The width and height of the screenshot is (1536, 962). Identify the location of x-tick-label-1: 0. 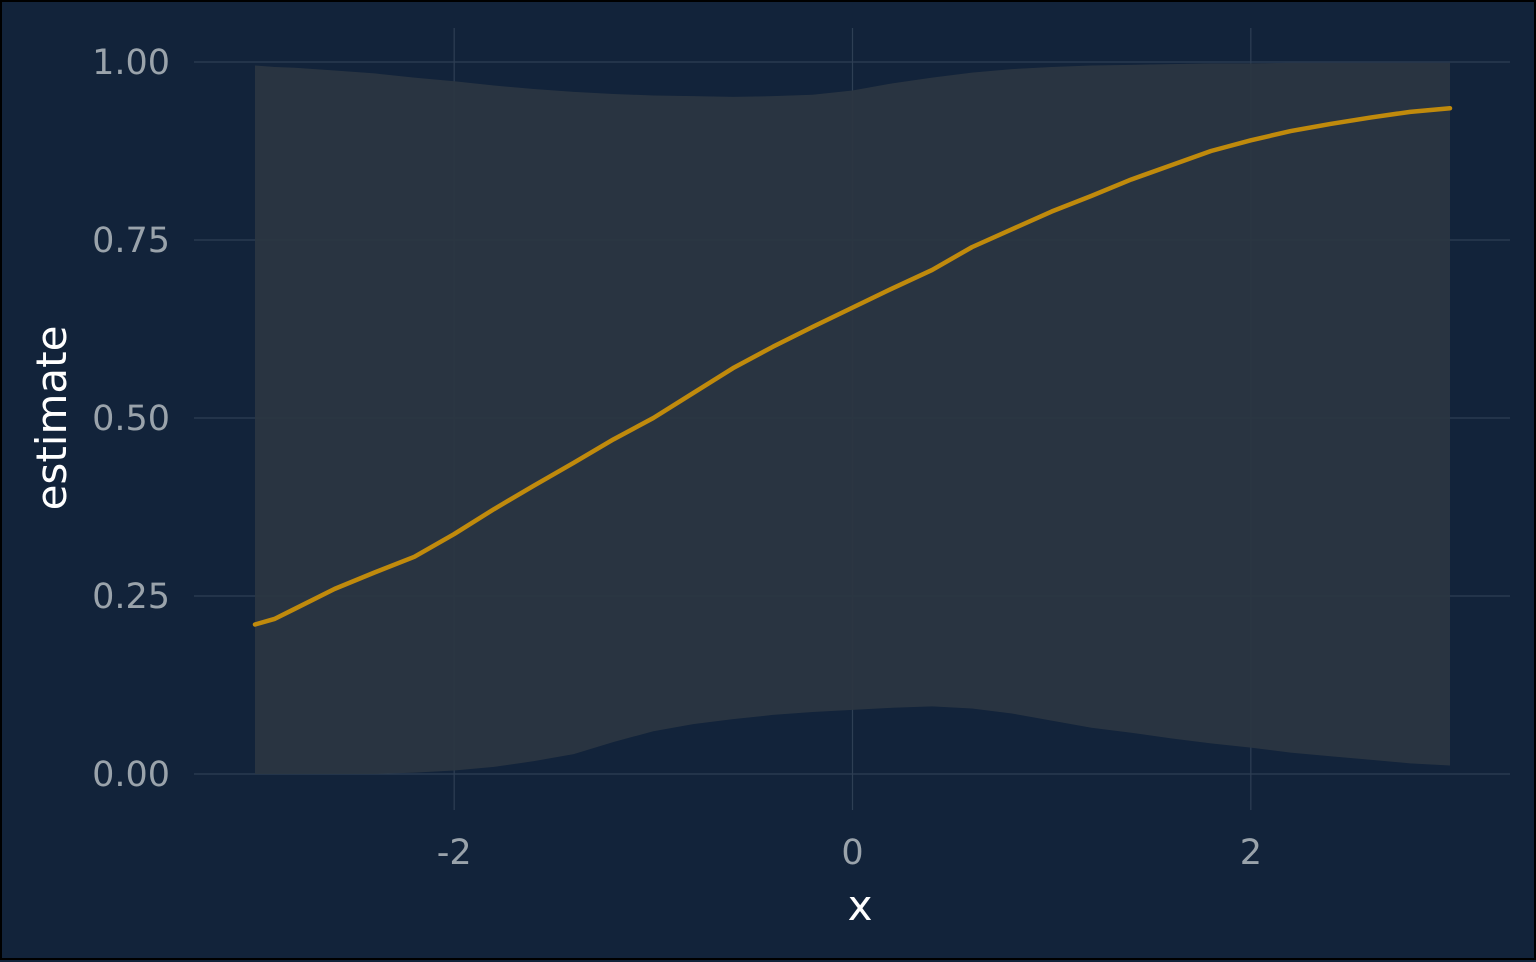
(852, 853).